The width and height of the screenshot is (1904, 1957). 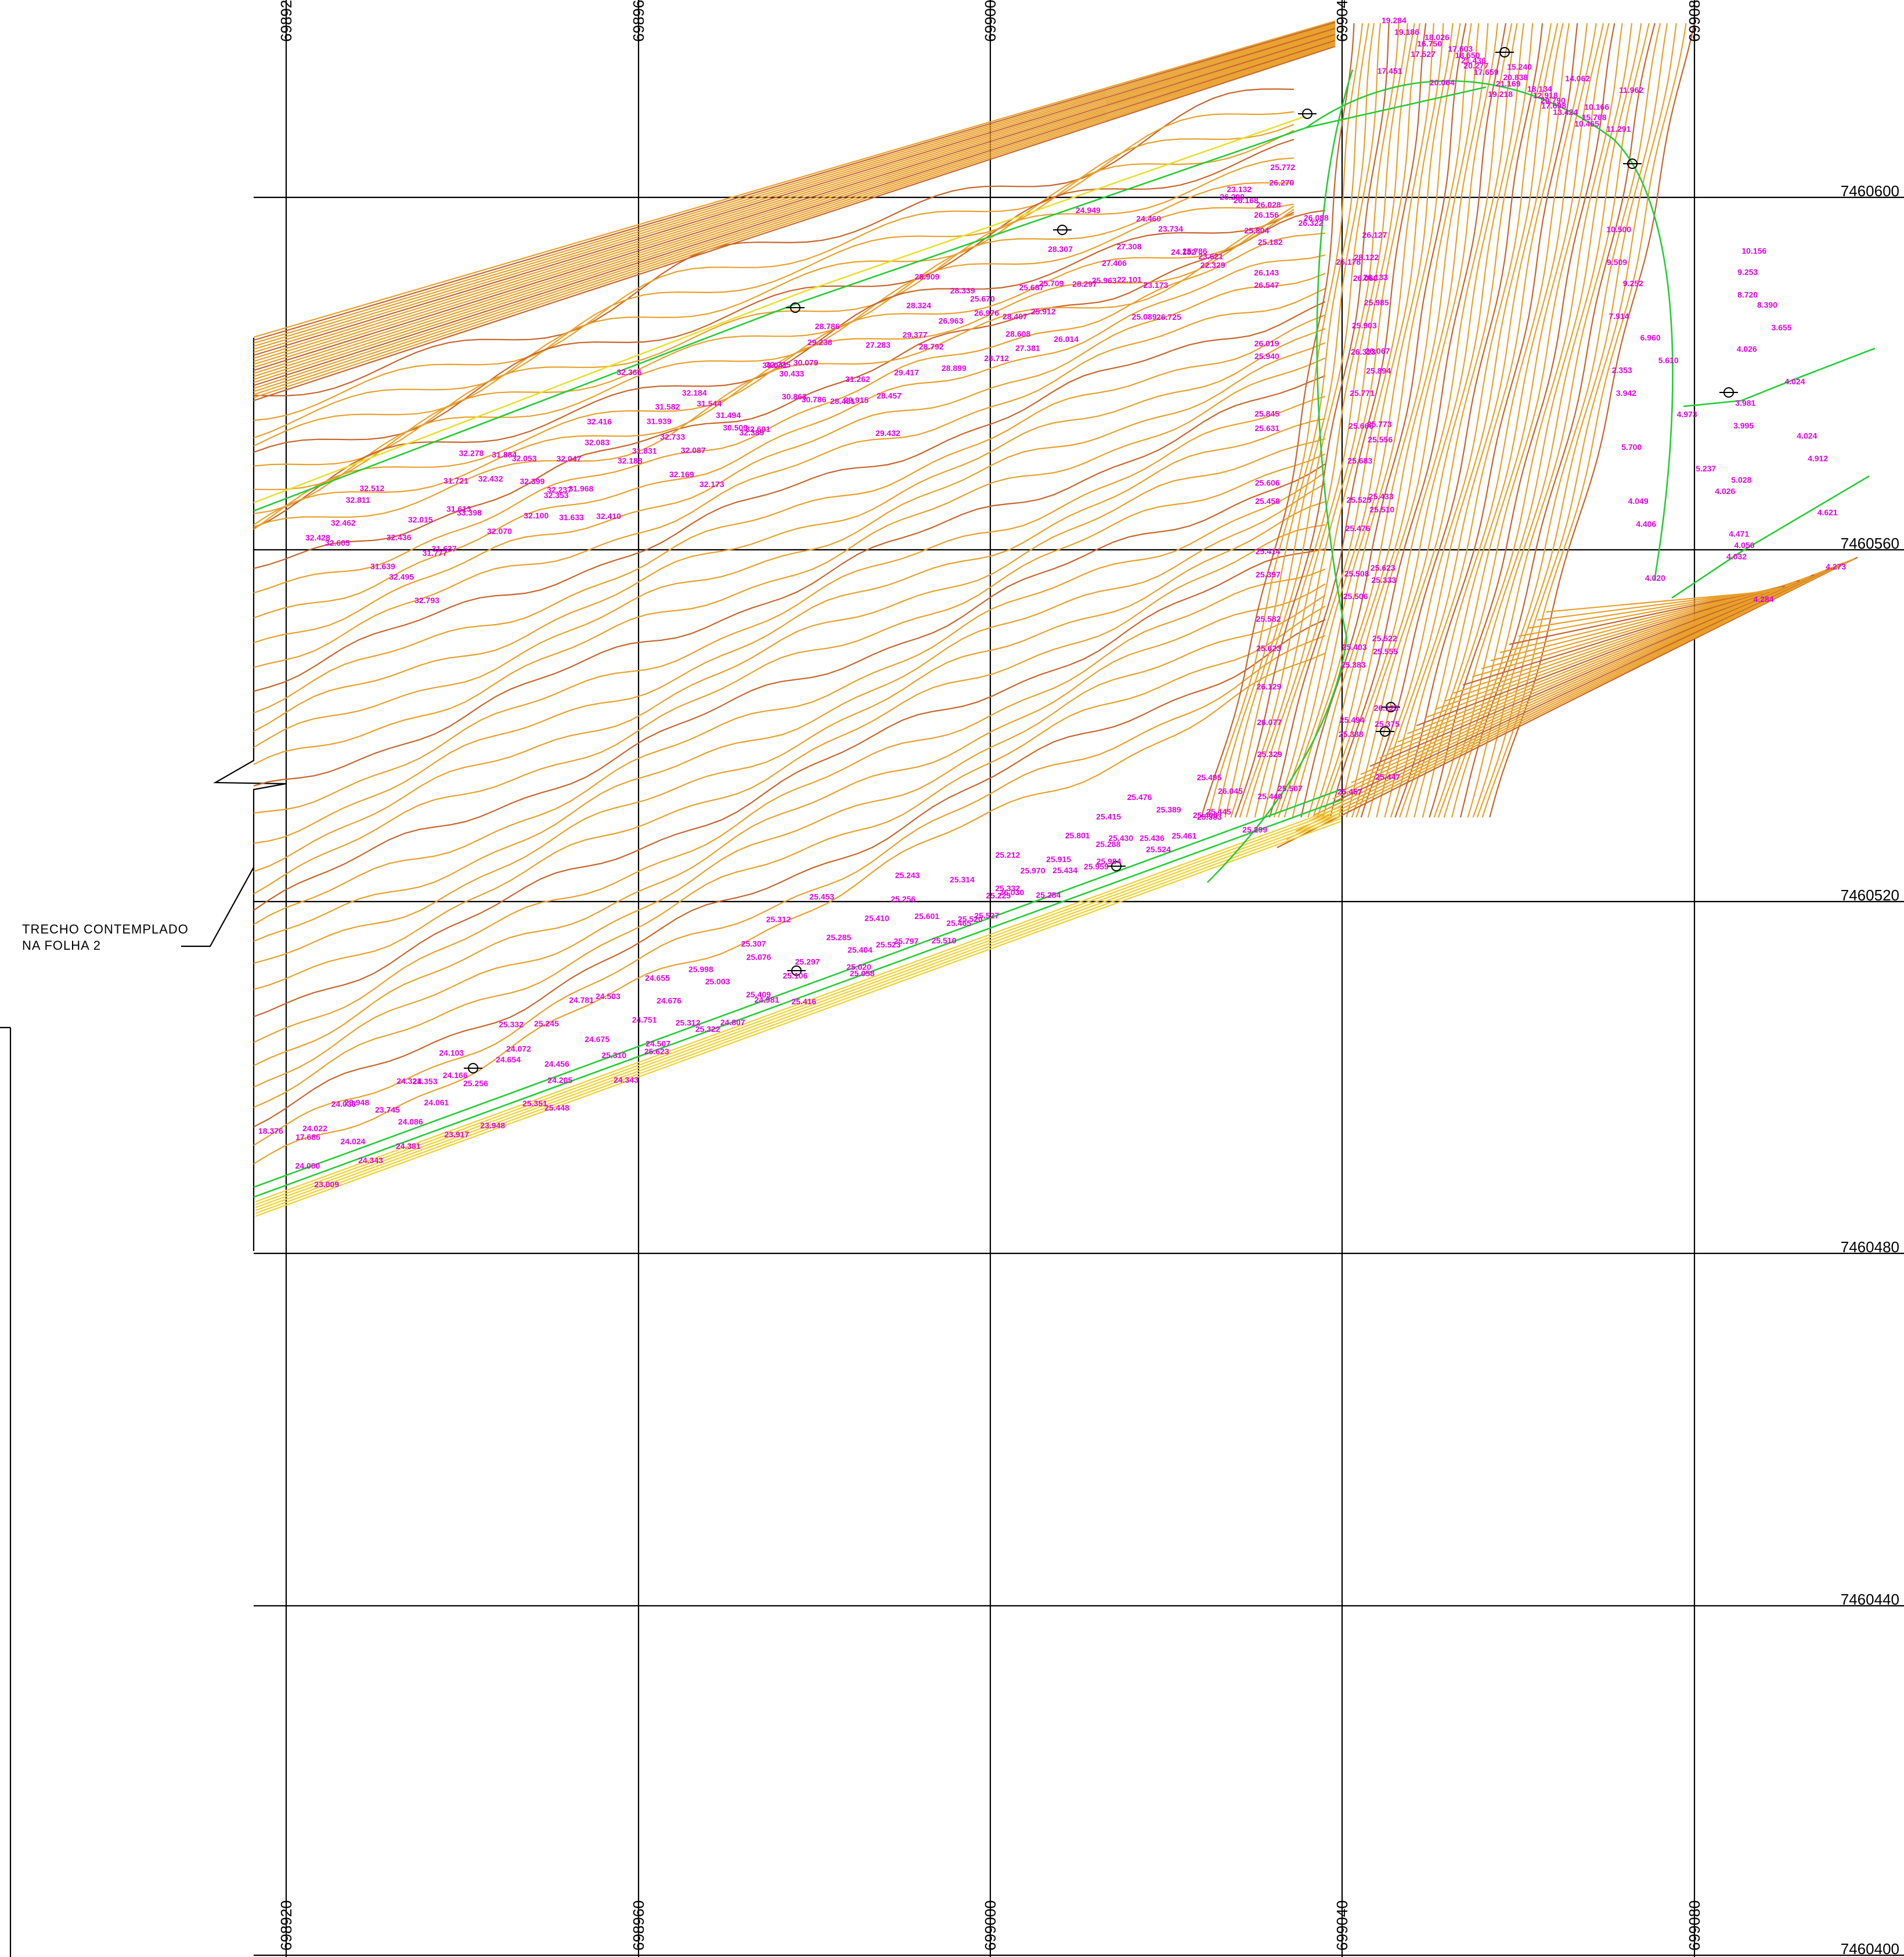 What do you see at coordinates (1359, 461) in the screenshot?
I see `elevation-label: 25.683` at bounding box center [1359, 461].